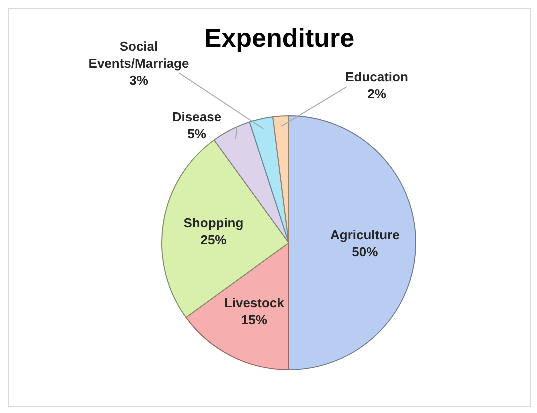 The width and height of the screenshot is (537, 413). What do you see at coordinates (197, 116) in the screenshot?
I see `slice-label: Disease` at bounding box center [197, 116].